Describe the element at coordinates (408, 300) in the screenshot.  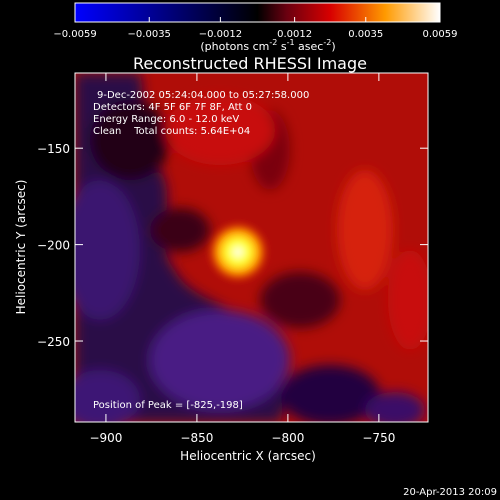
I see `red-region-far-right` at that location.